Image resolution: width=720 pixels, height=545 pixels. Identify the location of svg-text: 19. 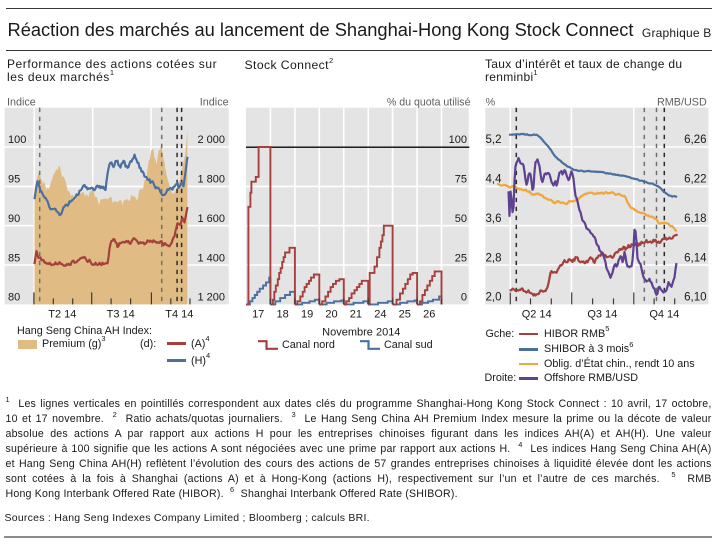
(307, 314).